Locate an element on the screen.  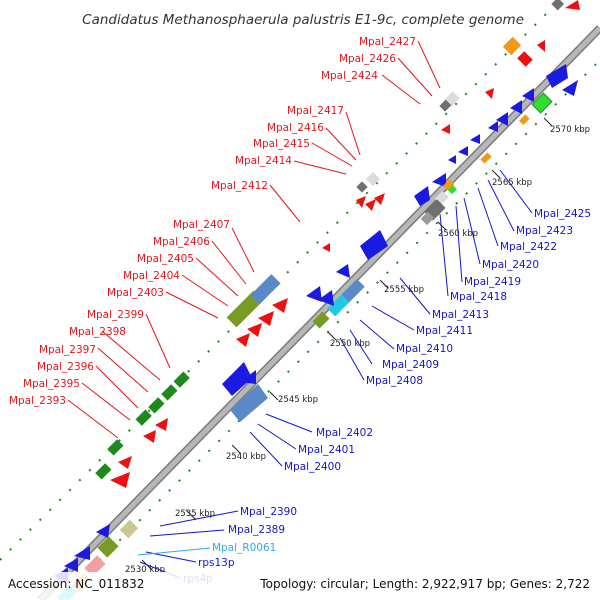
gene-label: Mpal_2422 is located at coordinates (528, 247).